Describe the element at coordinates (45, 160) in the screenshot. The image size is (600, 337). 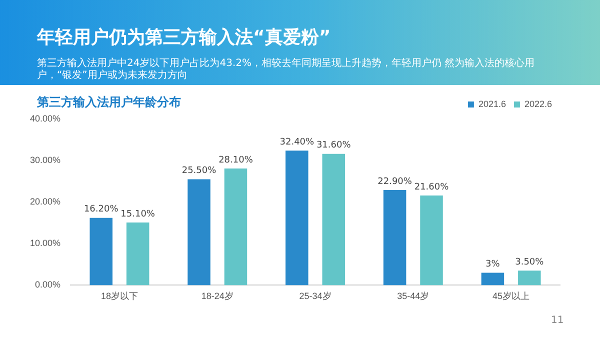
I see `y-tick-label: 30.00%` at that location.